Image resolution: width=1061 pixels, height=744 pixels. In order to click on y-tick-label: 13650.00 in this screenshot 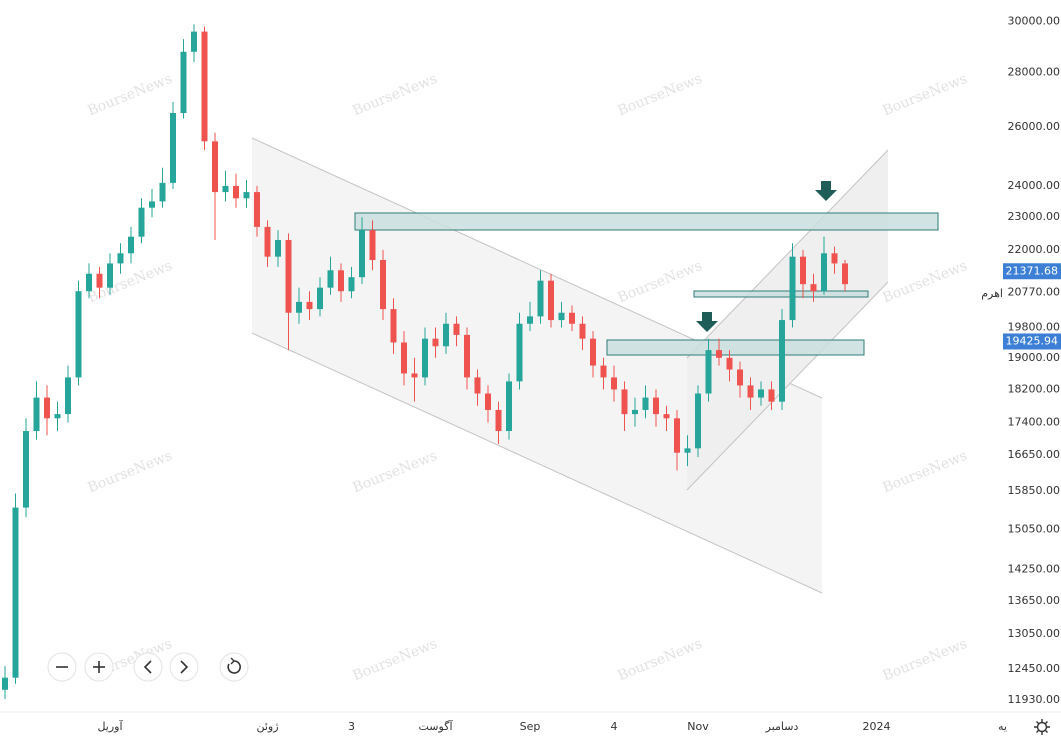, I will do `click(1034, 600)`.